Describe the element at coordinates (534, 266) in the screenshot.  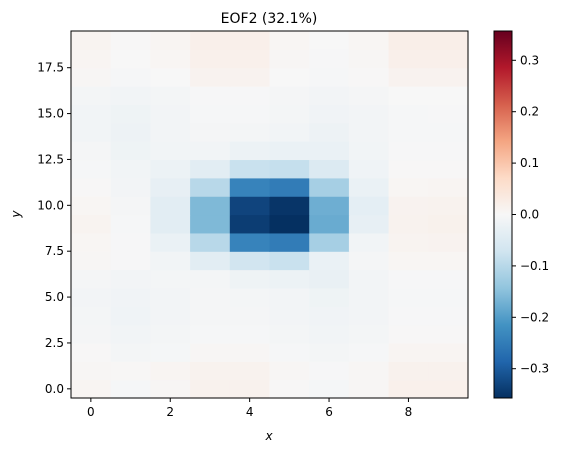
I see `colorbar-tick-label: −0.1` at that location.